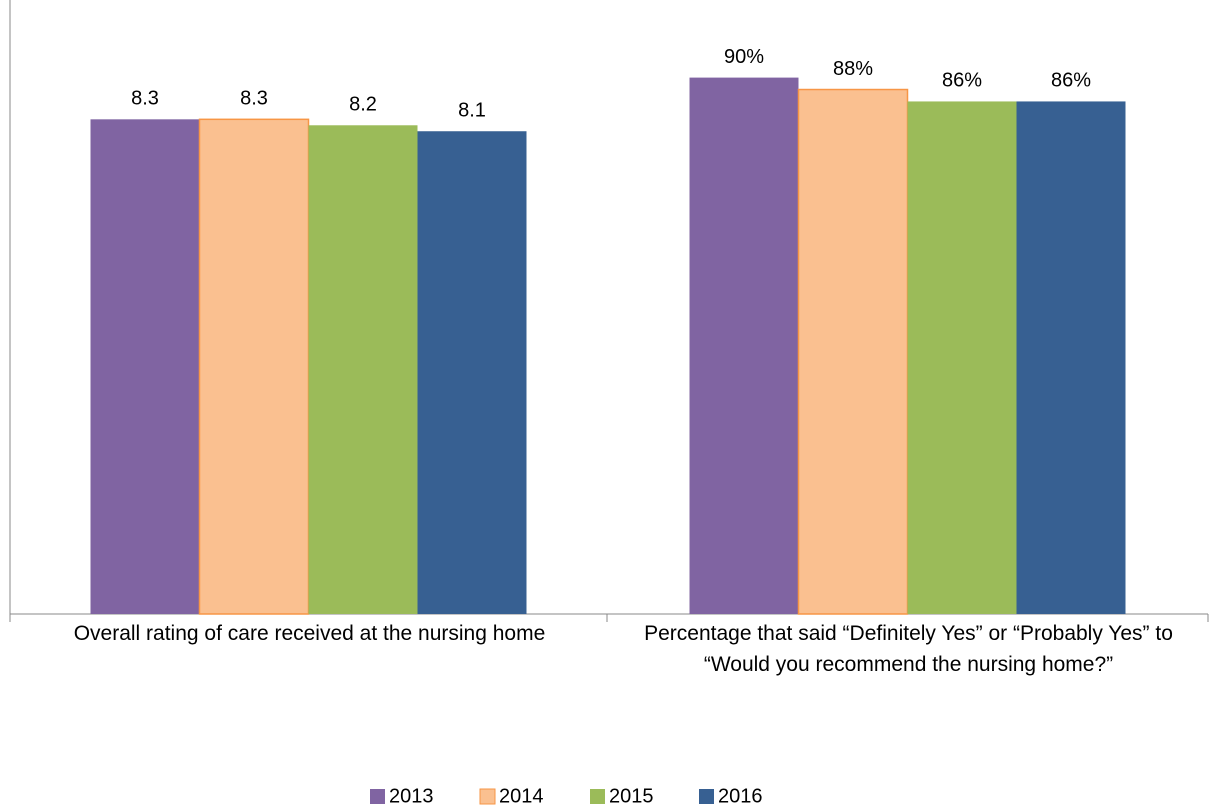  I want to click on data-label: 88%, so click(853, 69).